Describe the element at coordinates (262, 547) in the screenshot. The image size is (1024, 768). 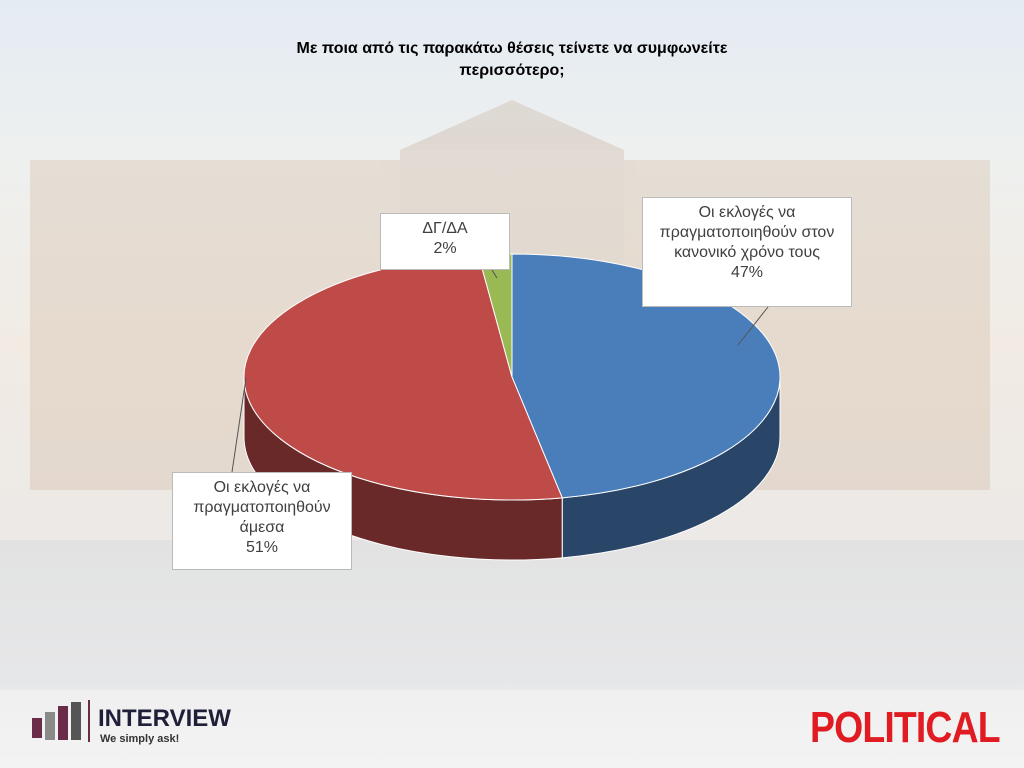
I see `value-label: 51%` at that location.